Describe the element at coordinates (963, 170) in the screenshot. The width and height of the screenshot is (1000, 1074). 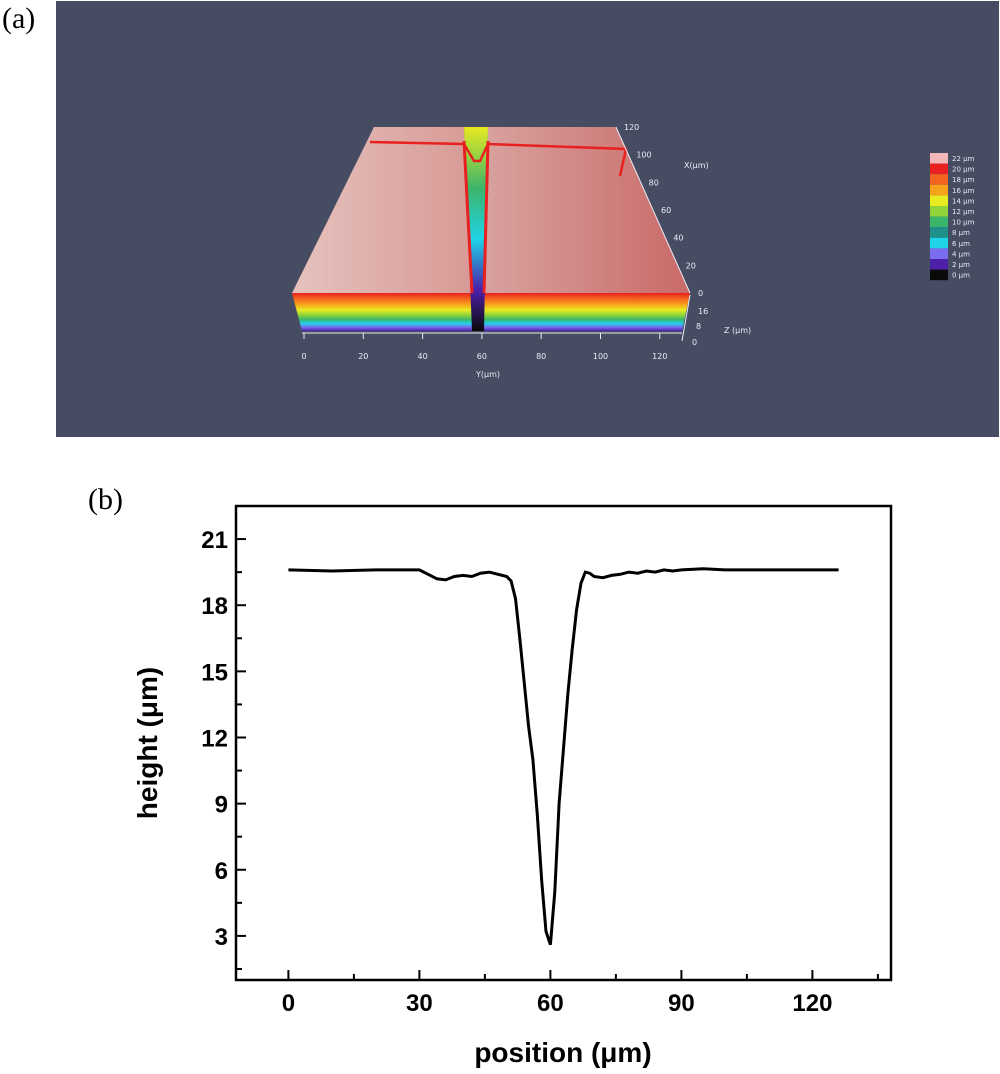
I see `legend-label: 20 μm` at that location.